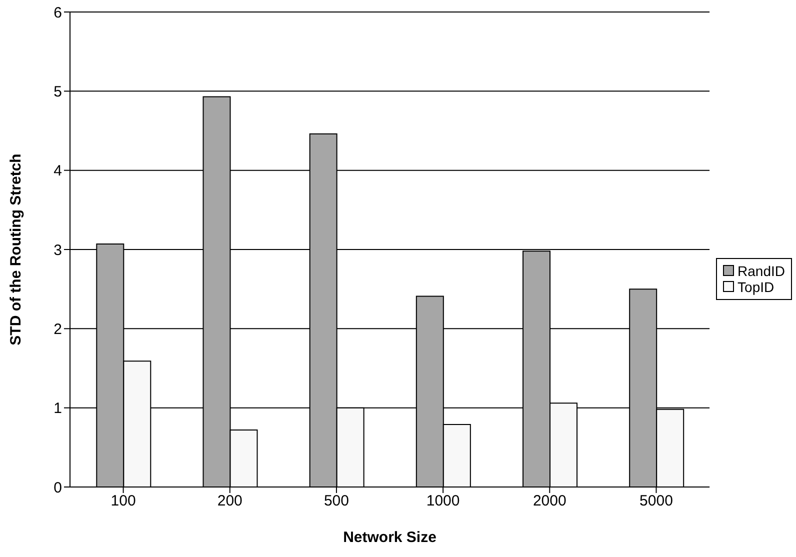  What do you see at coordinates (229, 501) in the screenshot?
I see `x-tick-label: 200` at bounding box center [229, 501].